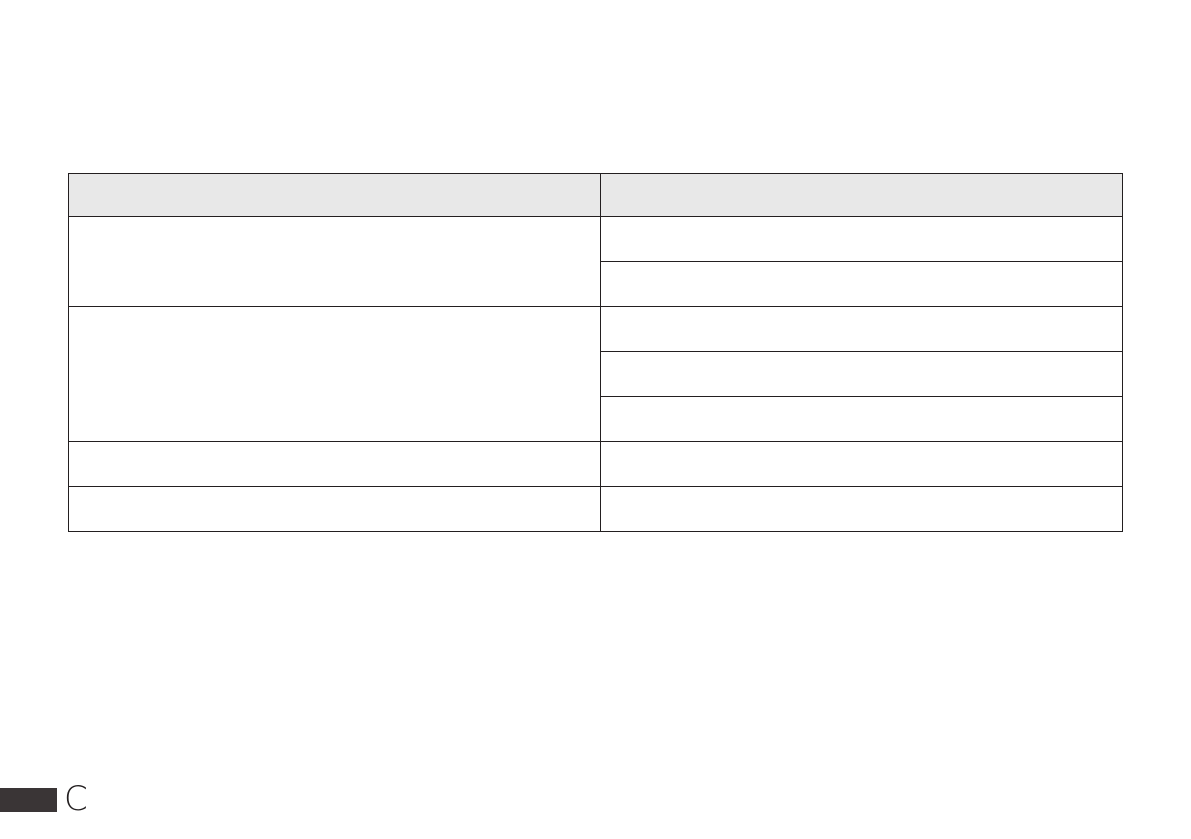  I want to click on section-letter: C, so click(76, 799).